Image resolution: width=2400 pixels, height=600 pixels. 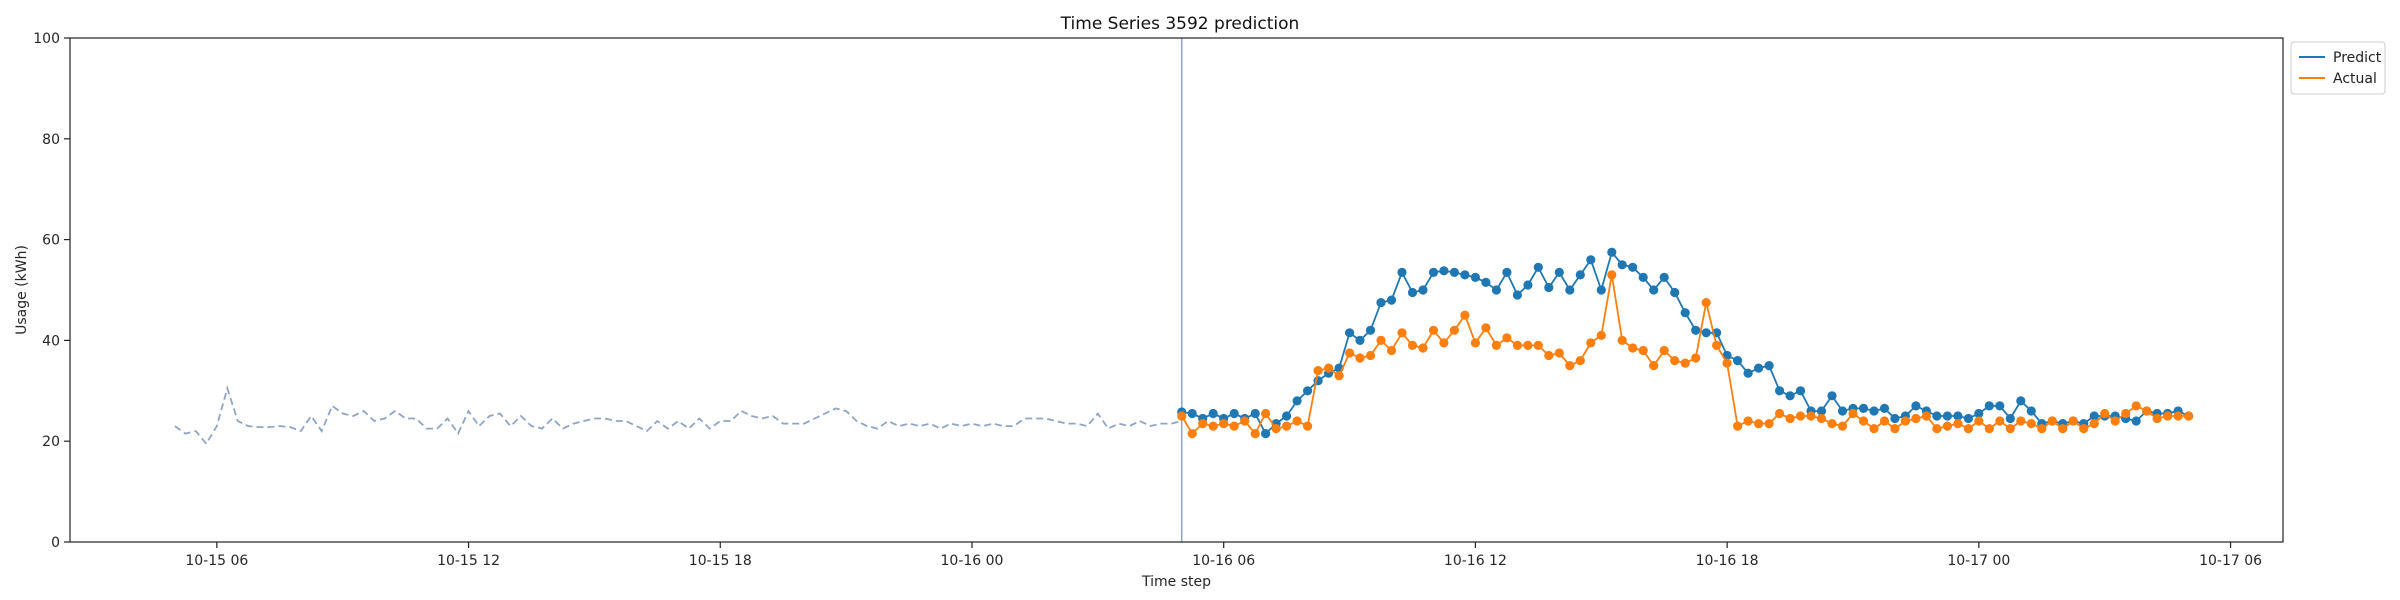 What do you see at coordinates (972, 561) in the screenshot?
I see `x-tick-label: 10-16 00` at bounding box center [972, 561].